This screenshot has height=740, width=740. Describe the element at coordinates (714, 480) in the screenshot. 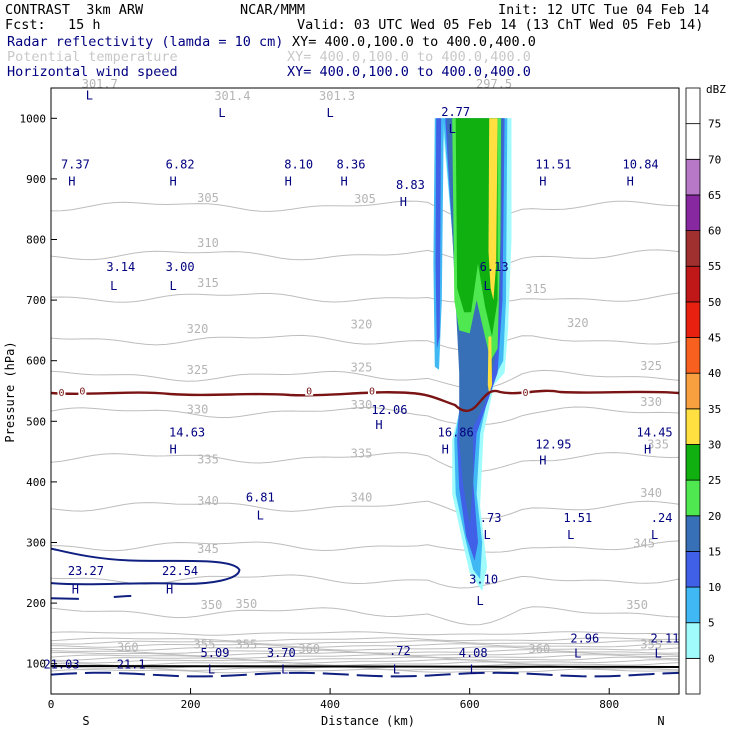

I see `colorbar-level-label: 25` at that location.